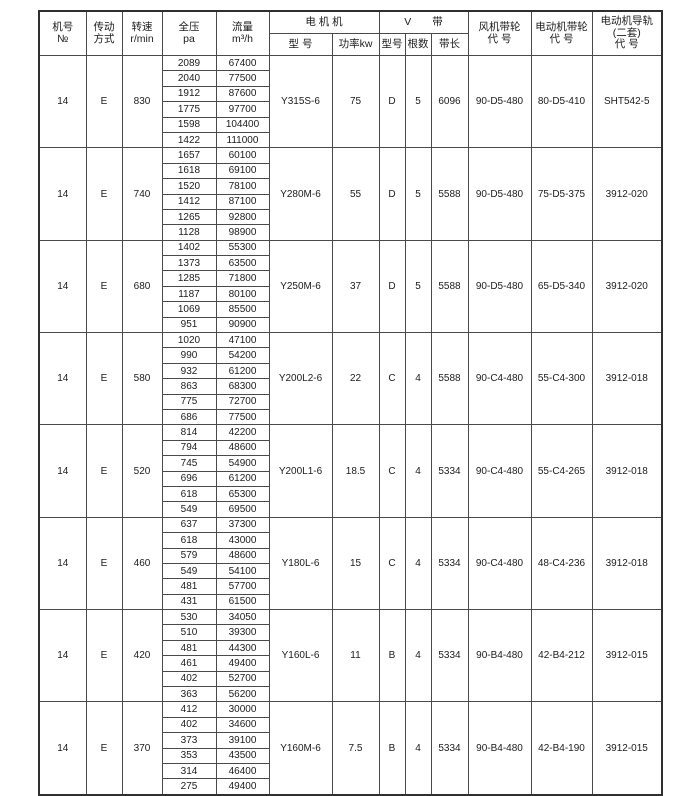 The image size is (700, 796). What do you see at coordinates (300, 656) in the screenshot?
I see `cell-motor-model: Y160L-6` at bounding box center [300, 656].